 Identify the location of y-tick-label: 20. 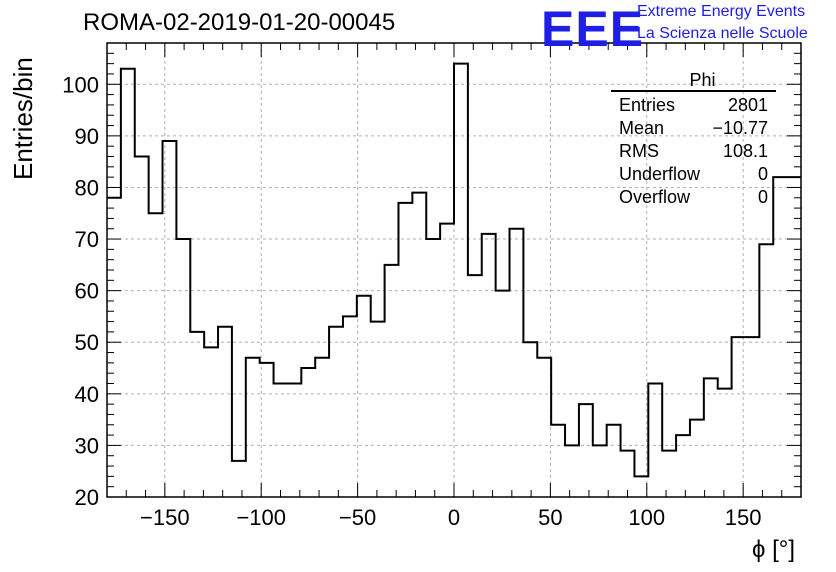
(87, 497).